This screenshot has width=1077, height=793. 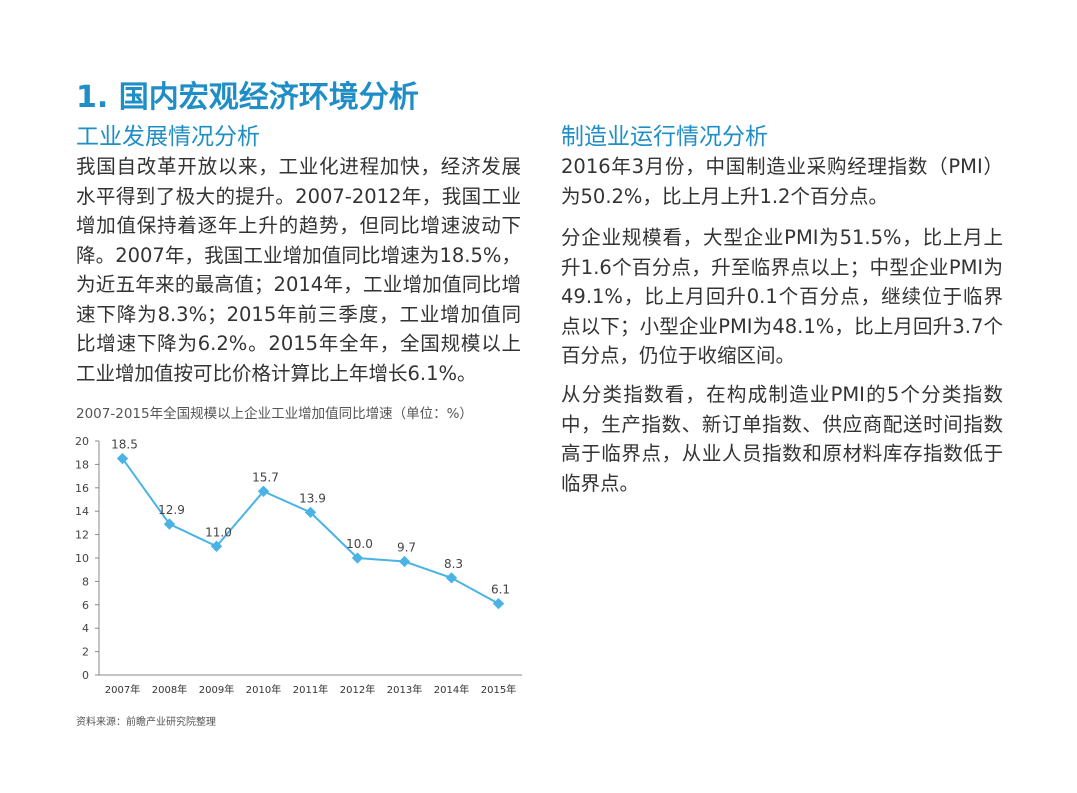 I want to click on data-label: 15.7, so click(x=265, y=477).